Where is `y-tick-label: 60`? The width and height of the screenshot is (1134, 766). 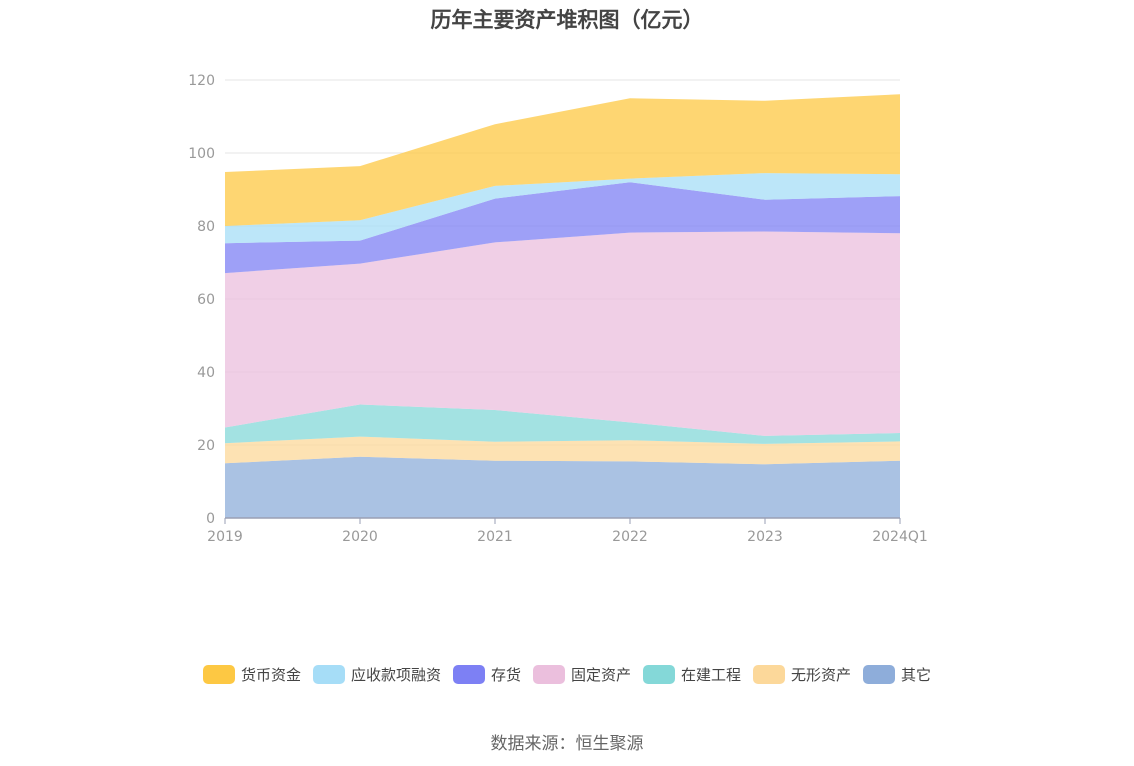
y-tick-label: 60 is located at coordinates (206, 300).